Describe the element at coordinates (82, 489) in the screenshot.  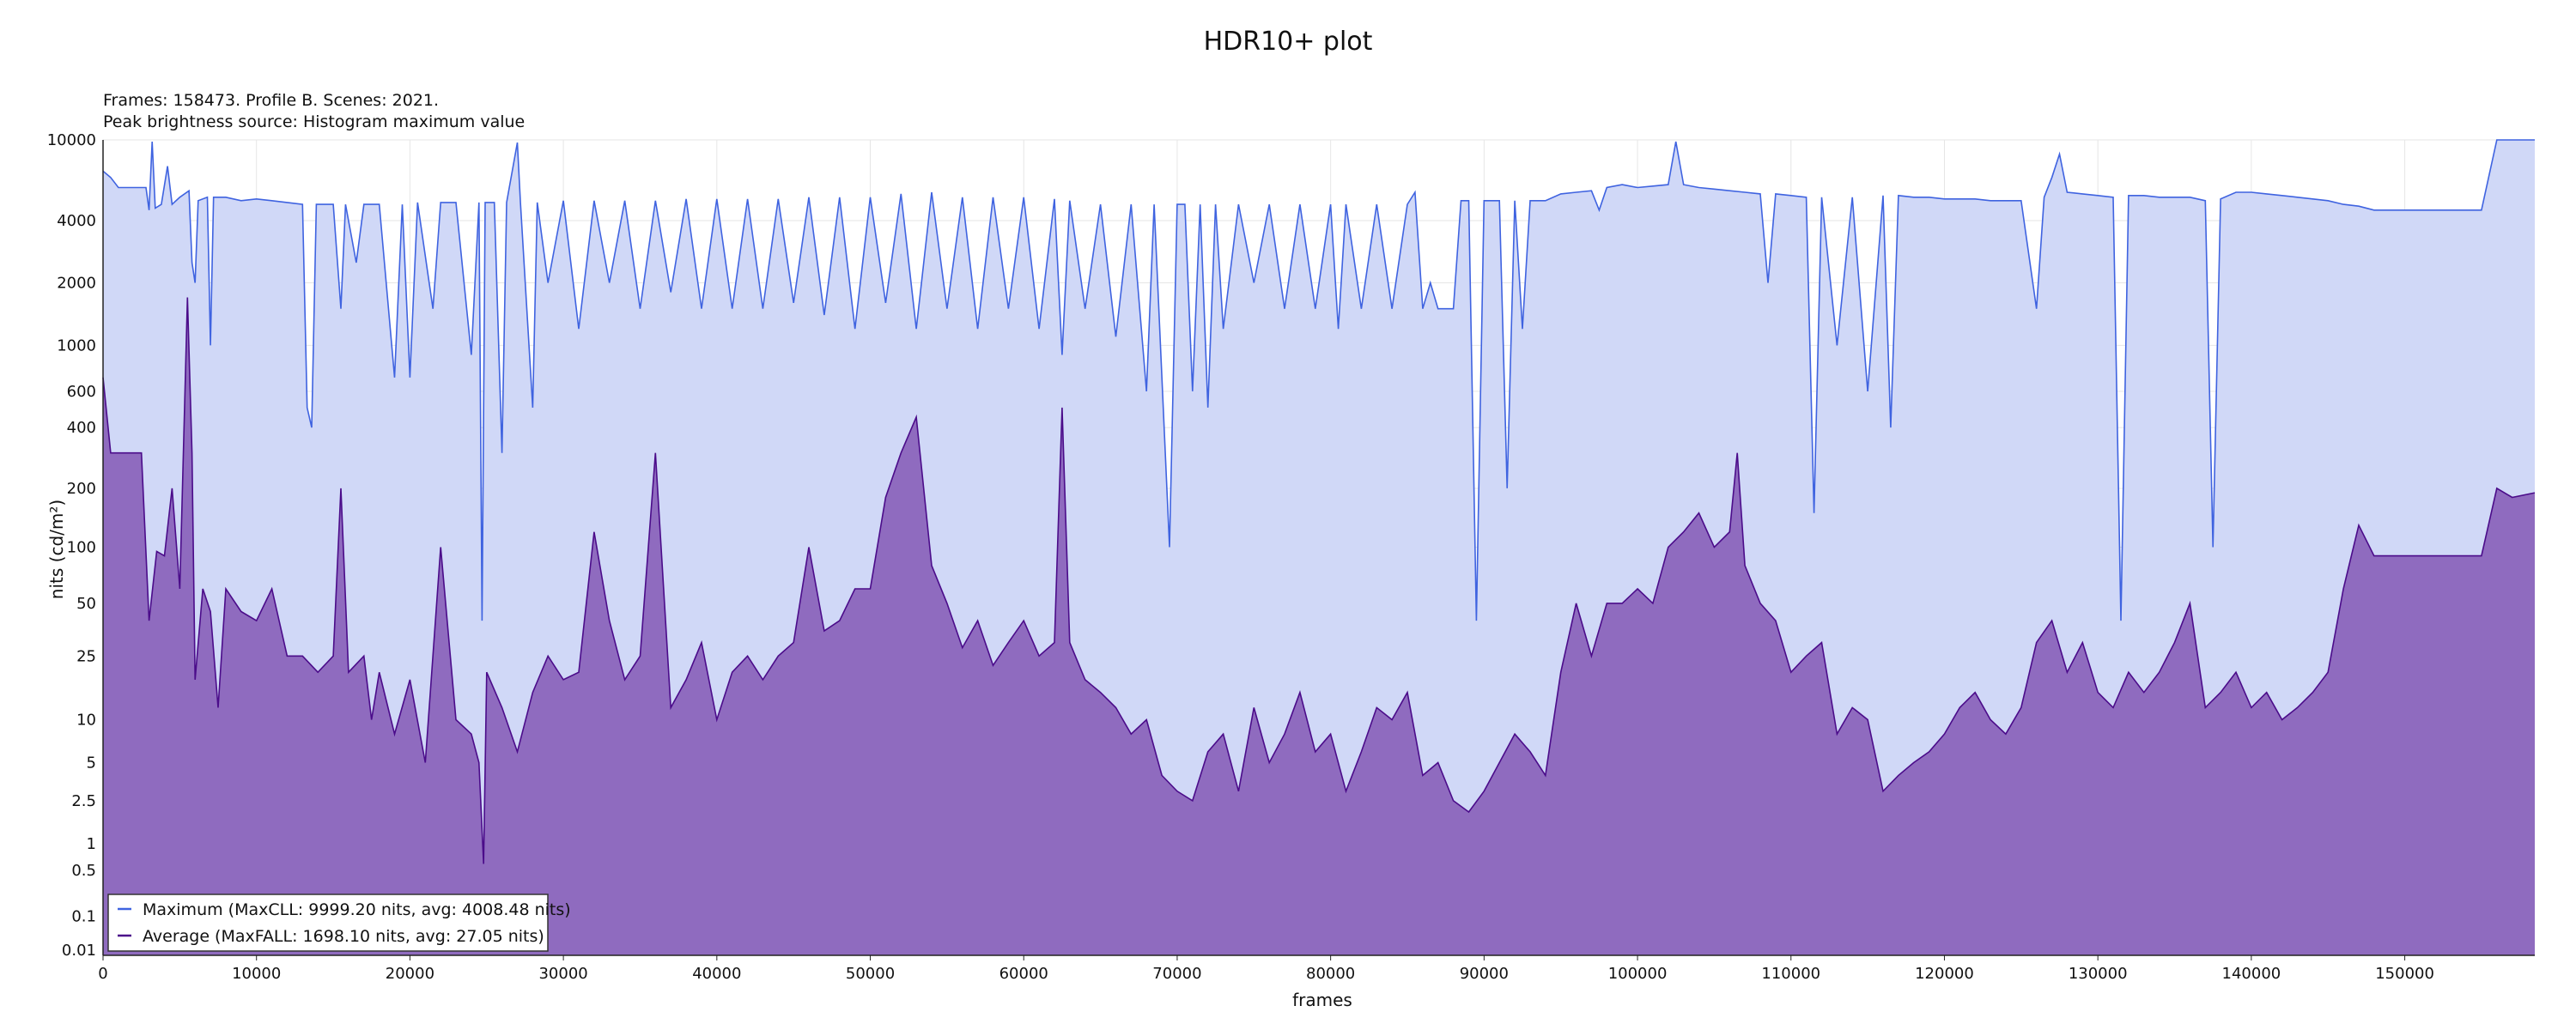
I see `y-tick-label: 200` at that location.